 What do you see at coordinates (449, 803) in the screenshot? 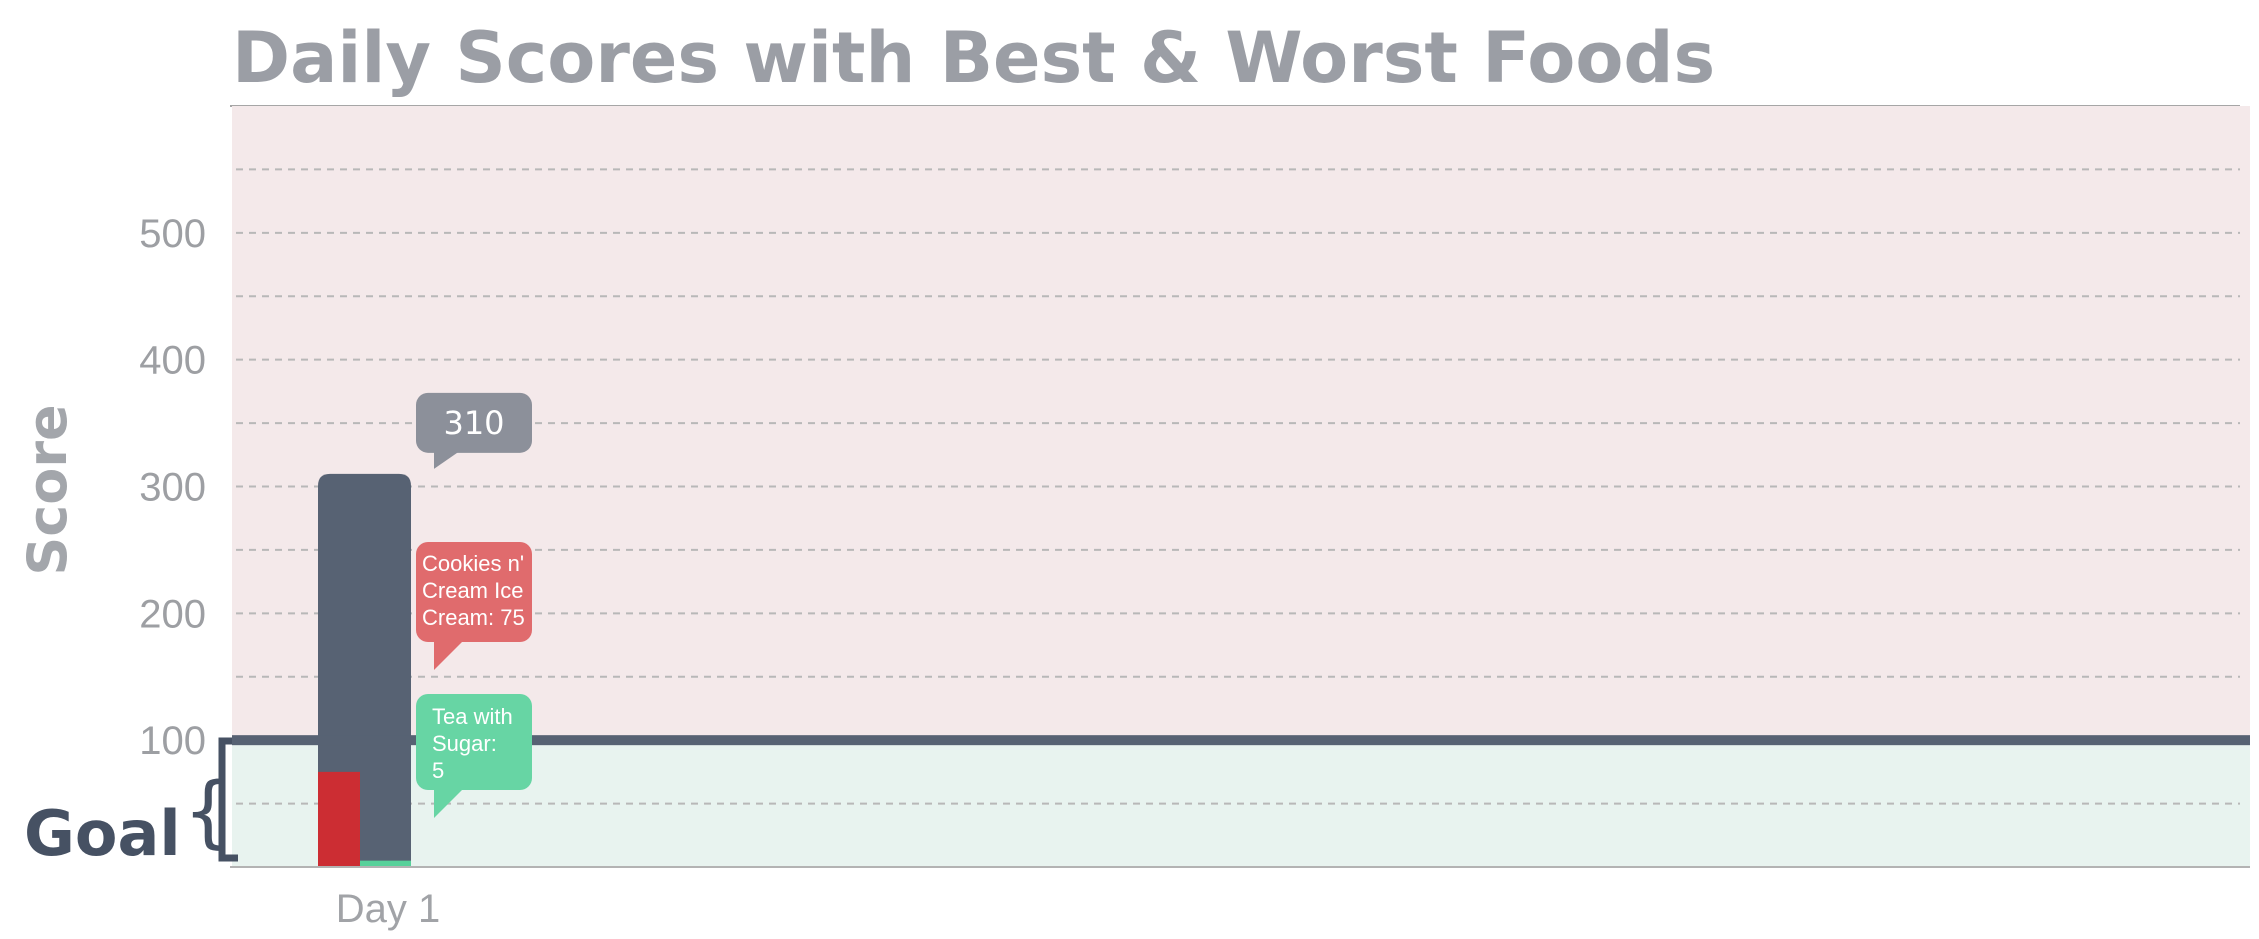
I see `best-food-callout-pointer` at bounding box center [449, 803].